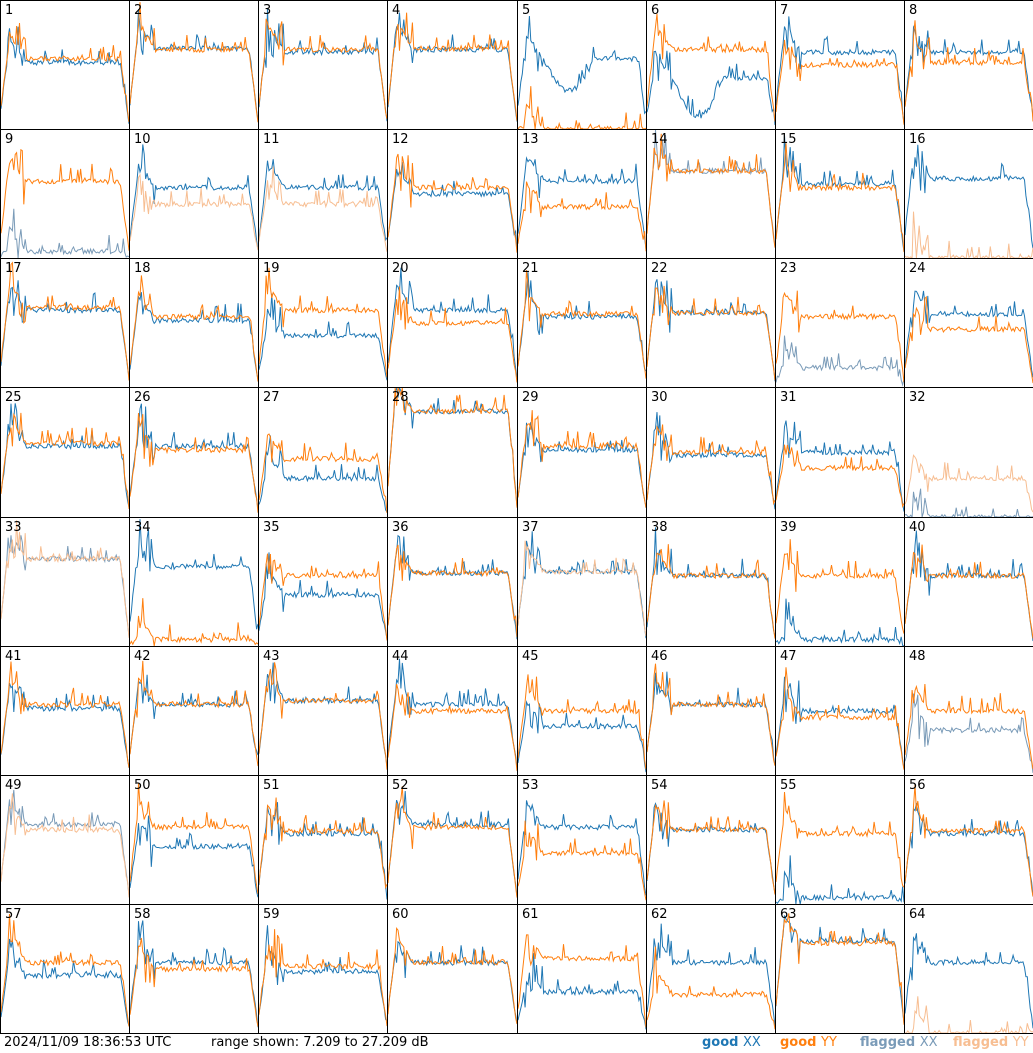  I want to click on antenna-number: 57, so click(13, 914).